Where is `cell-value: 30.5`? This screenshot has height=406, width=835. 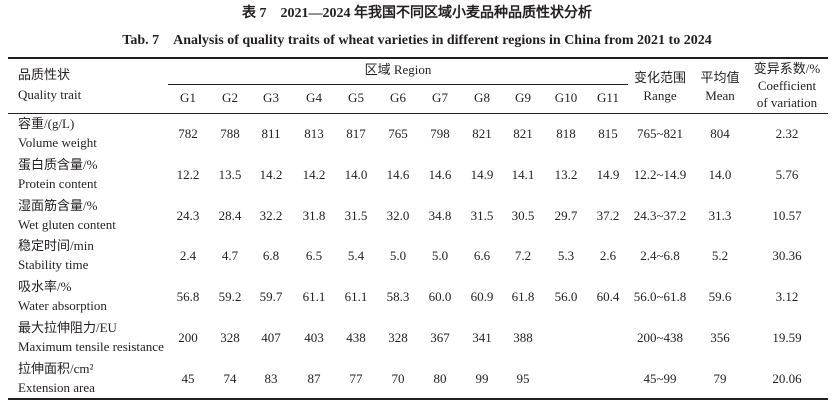
cell-value: 30.5 is located at coordinates (523, 215).